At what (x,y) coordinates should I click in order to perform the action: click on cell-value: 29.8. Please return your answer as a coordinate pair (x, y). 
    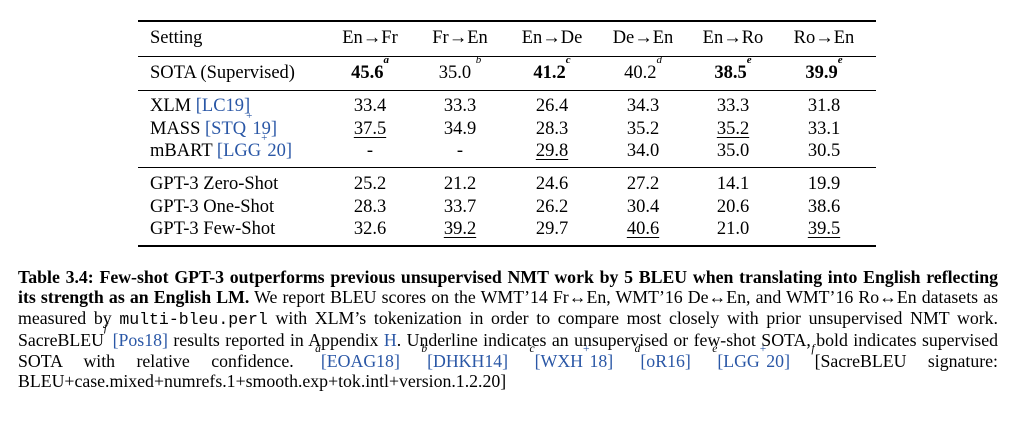
    Looking at the image, I should click on (552, 151).